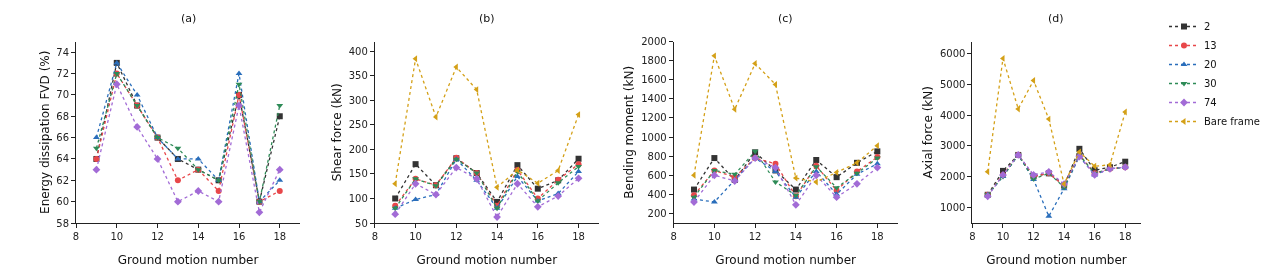  Describe the element at coordinates (63, 180) in the screenshot. I see `y-tick-label: 62` at that location.